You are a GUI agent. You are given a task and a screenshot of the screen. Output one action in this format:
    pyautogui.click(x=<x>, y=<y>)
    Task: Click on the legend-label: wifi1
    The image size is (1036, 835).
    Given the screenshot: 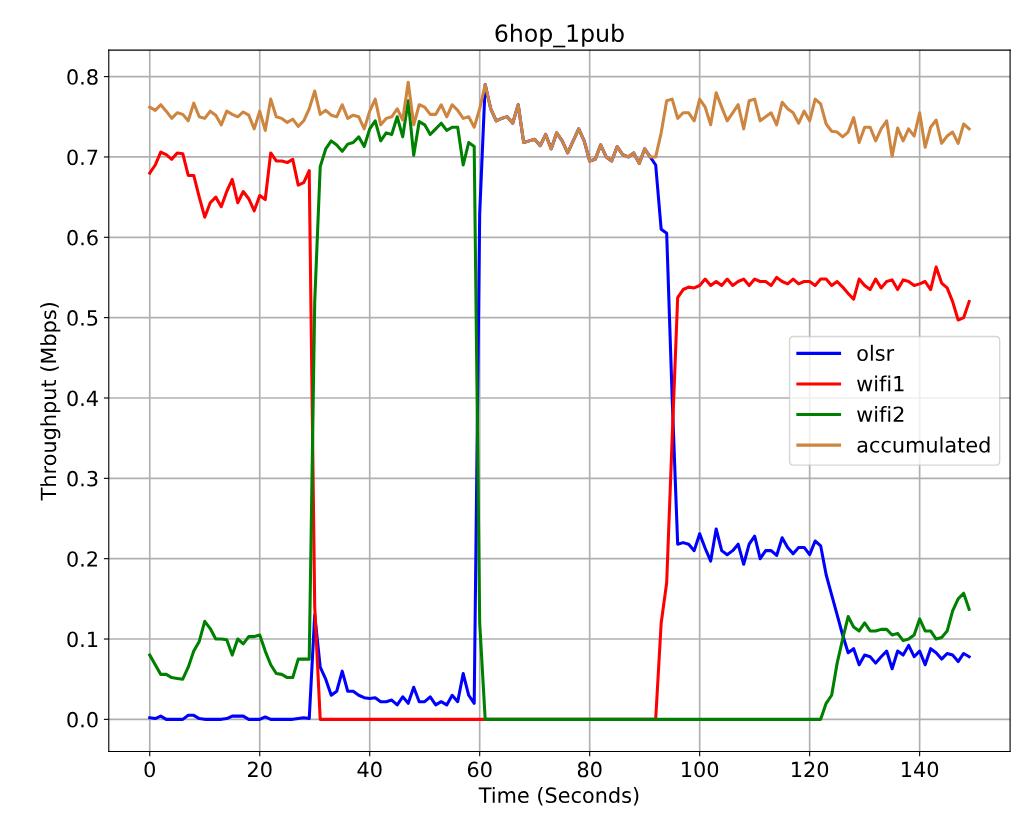 What is the action you would take?
    pyautogui.click(x=880, y=383)
    